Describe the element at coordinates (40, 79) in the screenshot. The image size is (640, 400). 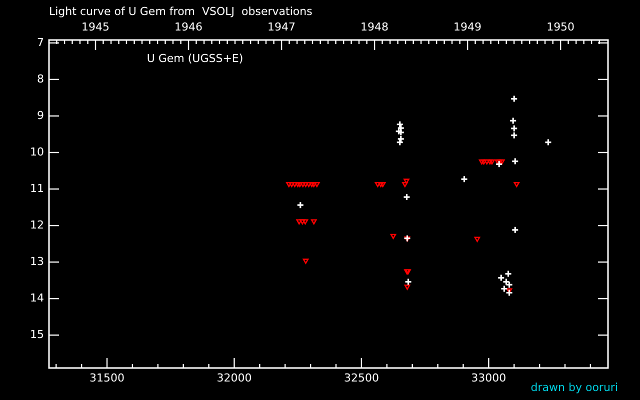
I see `y-tick-label: 8` at that location.